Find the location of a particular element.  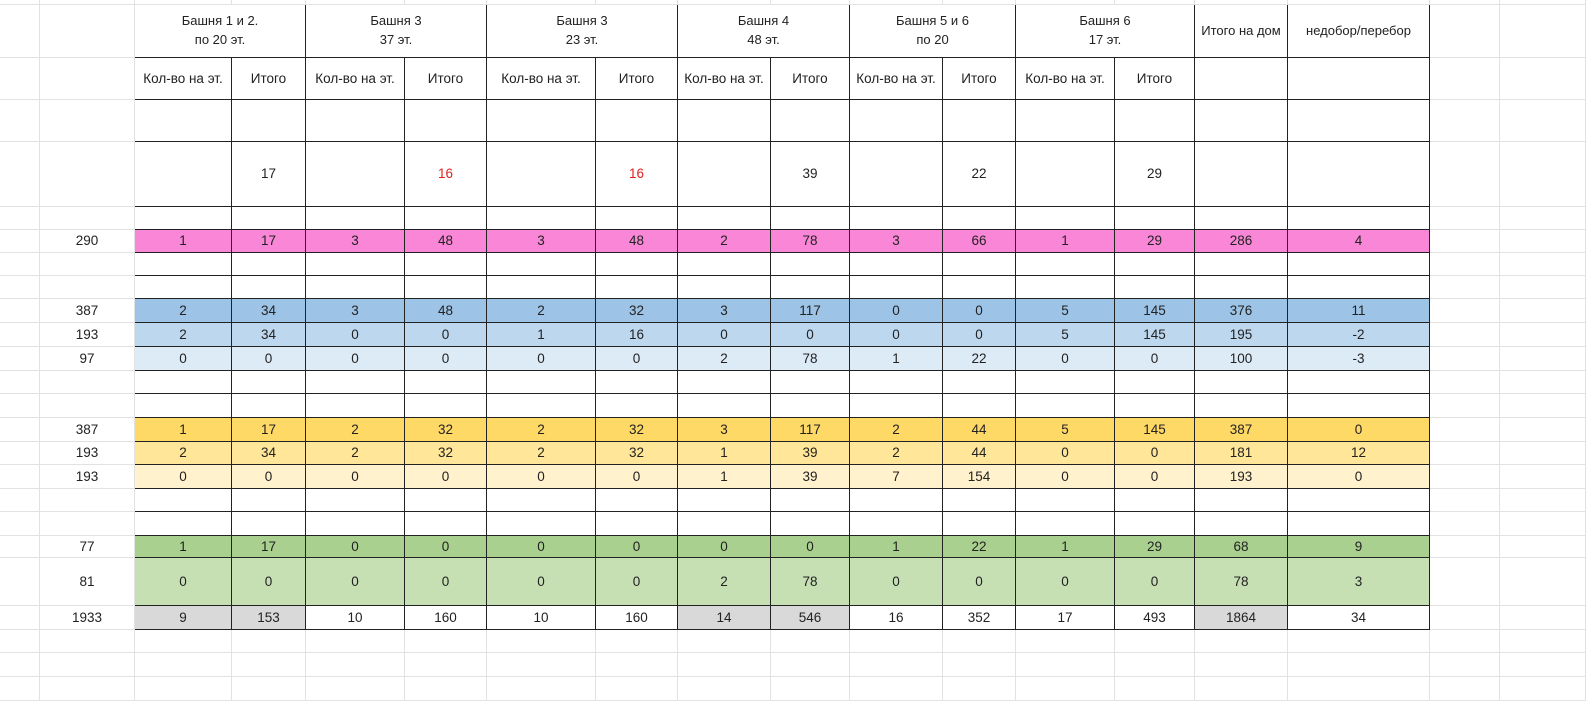

floor-count: 22 is located at coordinates (979, 174).